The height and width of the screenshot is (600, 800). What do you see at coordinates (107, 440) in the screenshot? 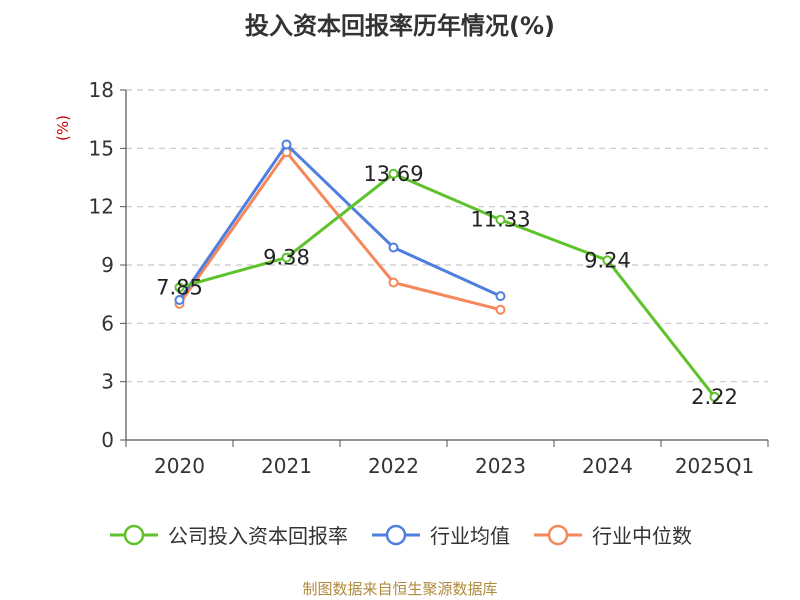
I see `y-tick-label: 0` at bounding box center [107, 440].